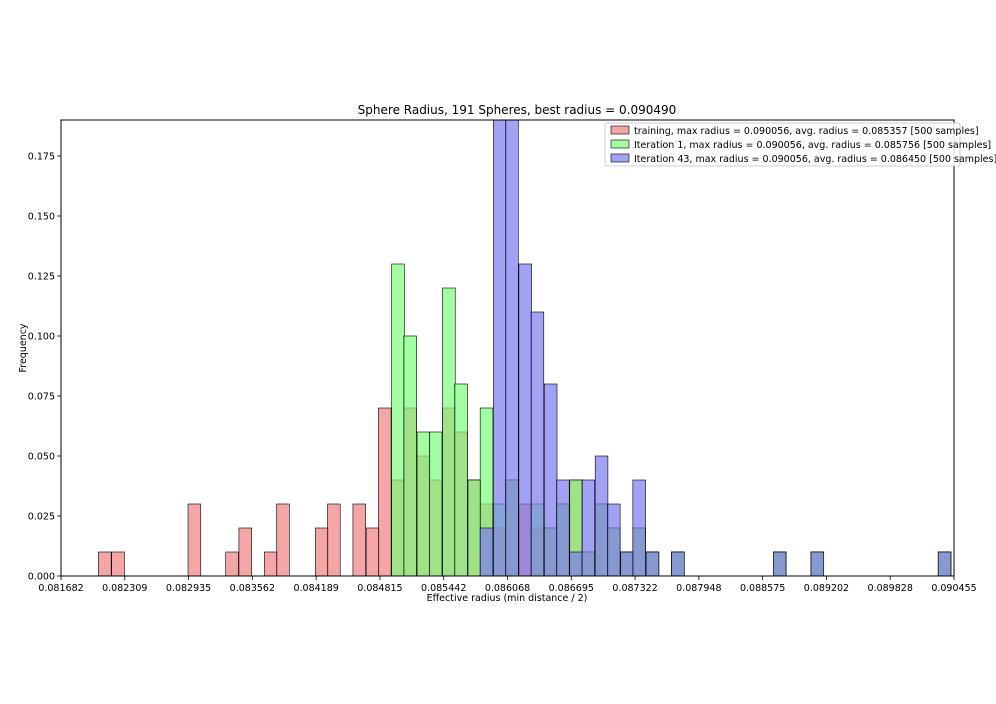 The height and width of the screenshot is (704, 996). What do you see at coordinates (124, 588) in the screenshot?
I see `x-tick-label: 0.082309` at bounding box center [124, 588].